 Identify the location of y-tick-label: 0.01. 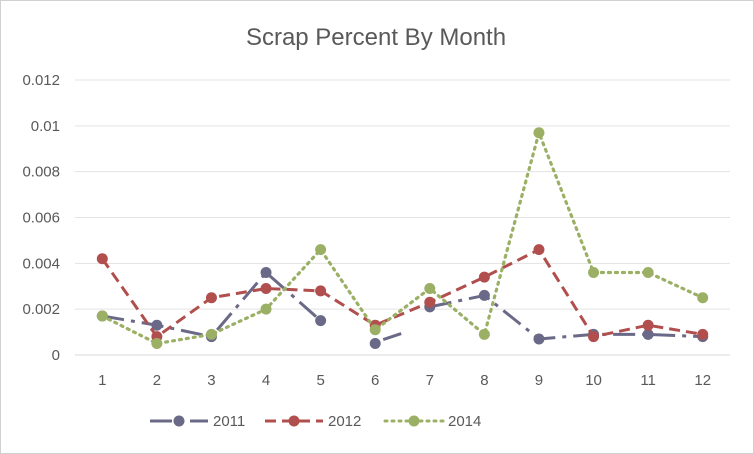
(45, 126).